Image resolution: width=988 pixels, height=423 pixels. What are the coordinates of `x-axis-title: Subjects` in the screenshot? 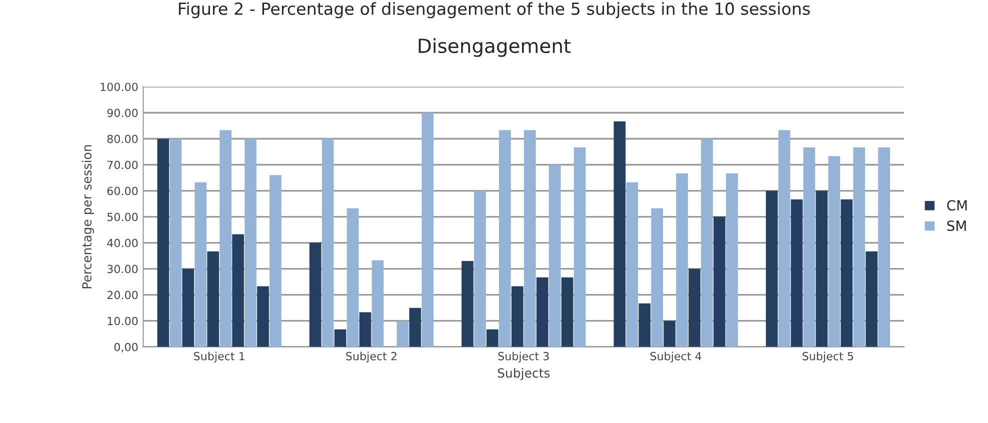 It's located at (524, 374).